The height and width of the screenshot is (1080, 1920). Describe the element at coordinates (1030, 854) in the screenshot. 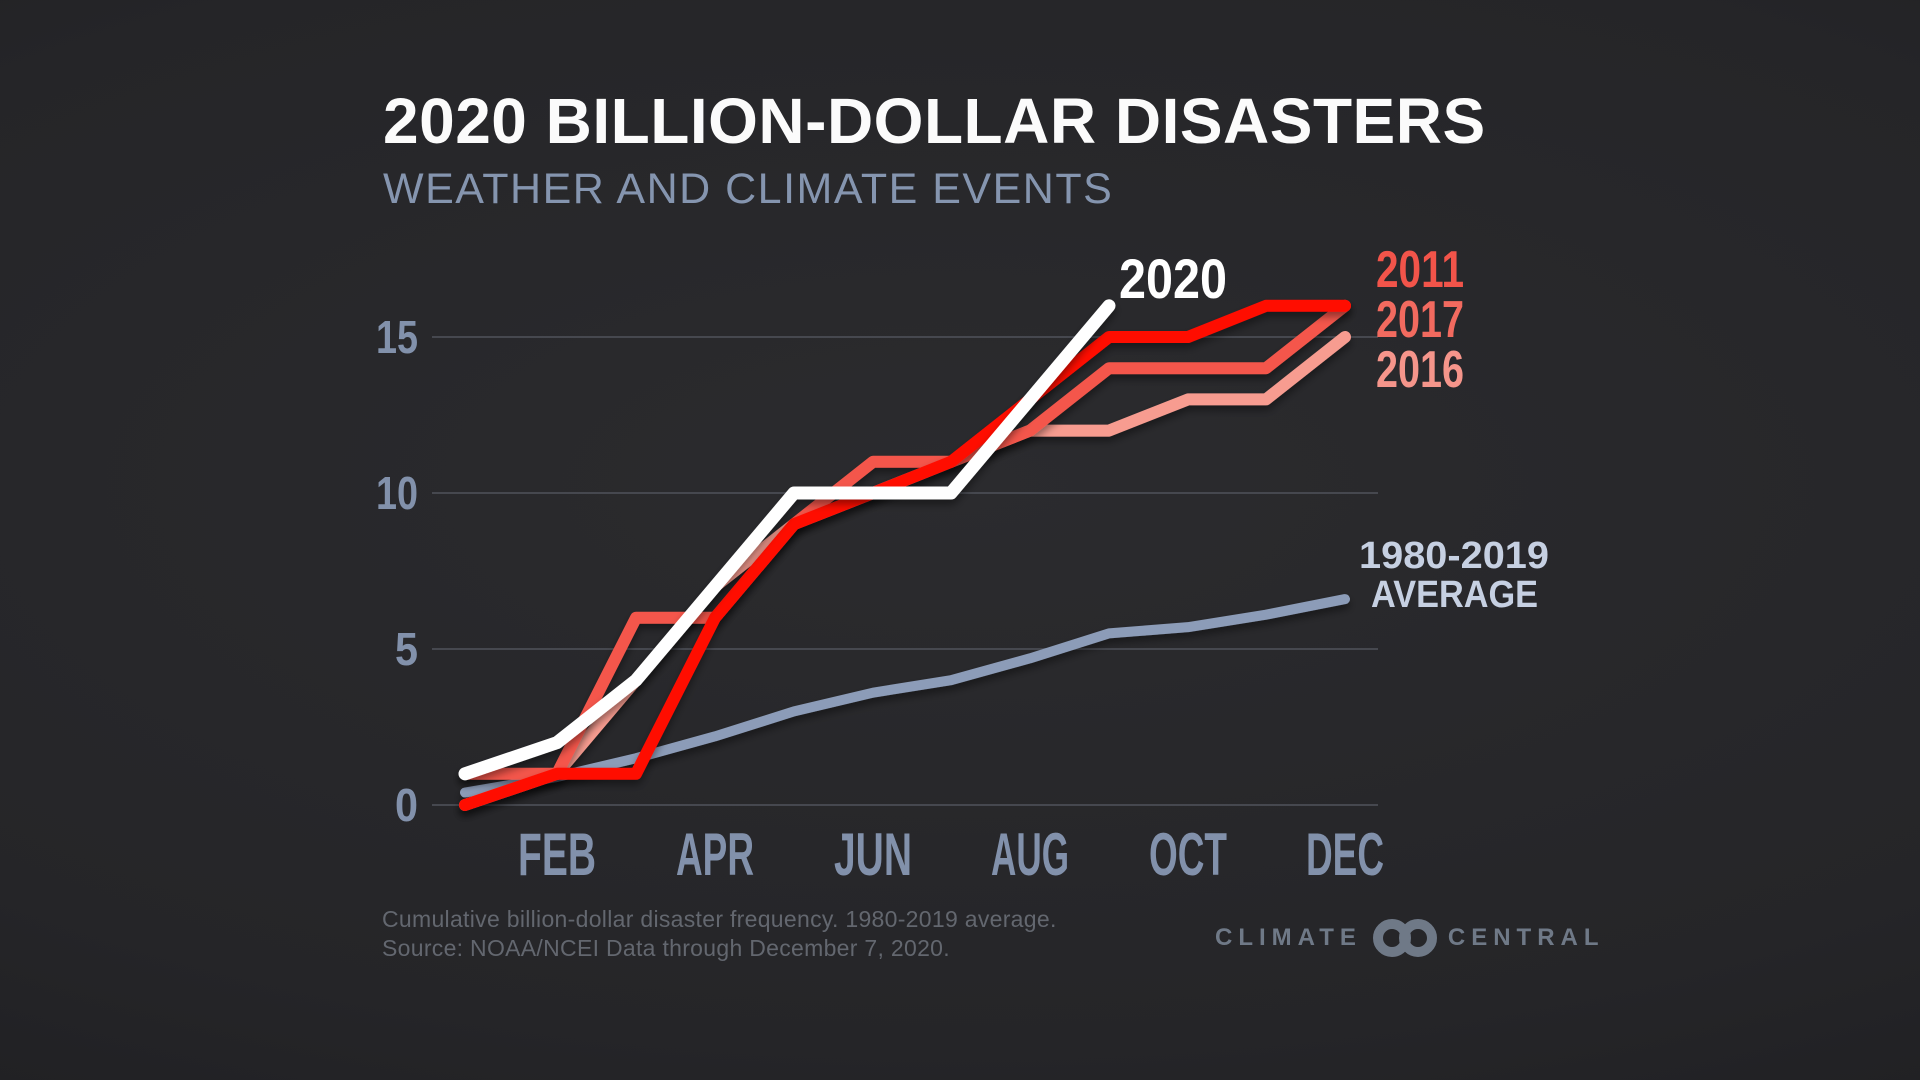

I see `x-tick-label-AUG: AUG` at that location.